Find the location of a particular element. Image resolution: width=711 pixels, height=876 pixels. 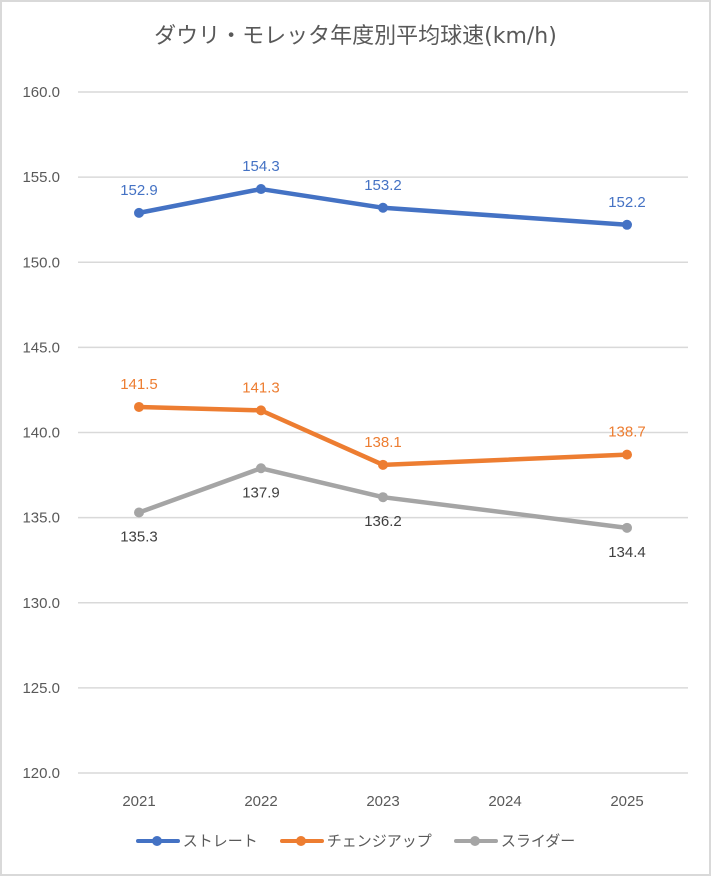

legend-item-slider: スライダー is located at coordinates (514, 840).